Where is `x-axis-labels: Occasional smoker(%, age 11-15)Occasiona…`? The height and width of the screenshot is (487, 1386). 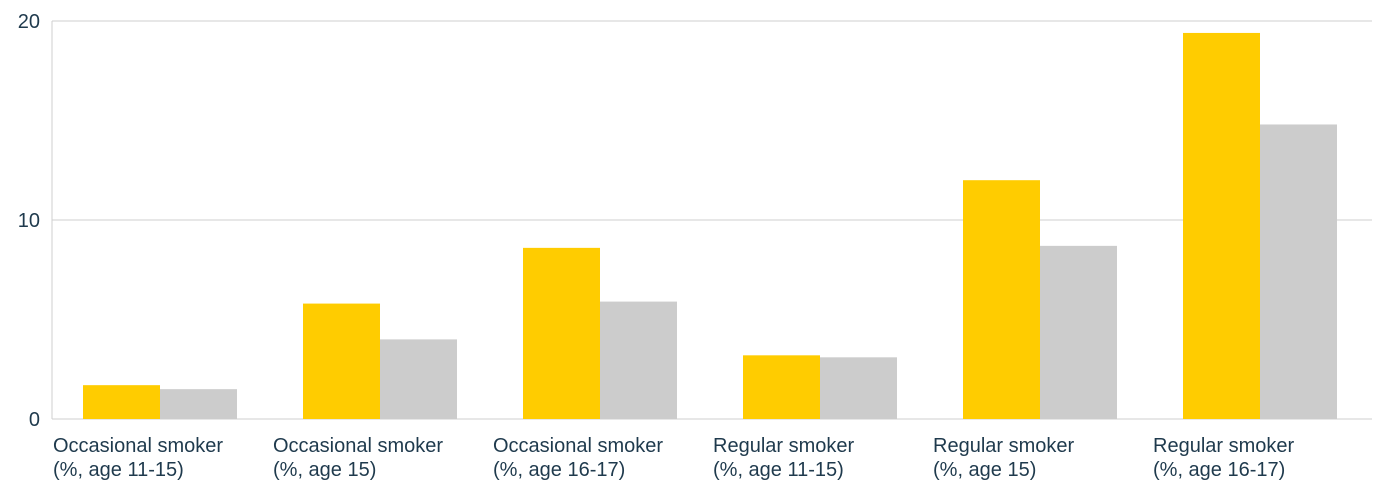 x-axis-labels: Occasional smoker(%, age 11-15)Occasiona… is located at coordinates (674, 458).